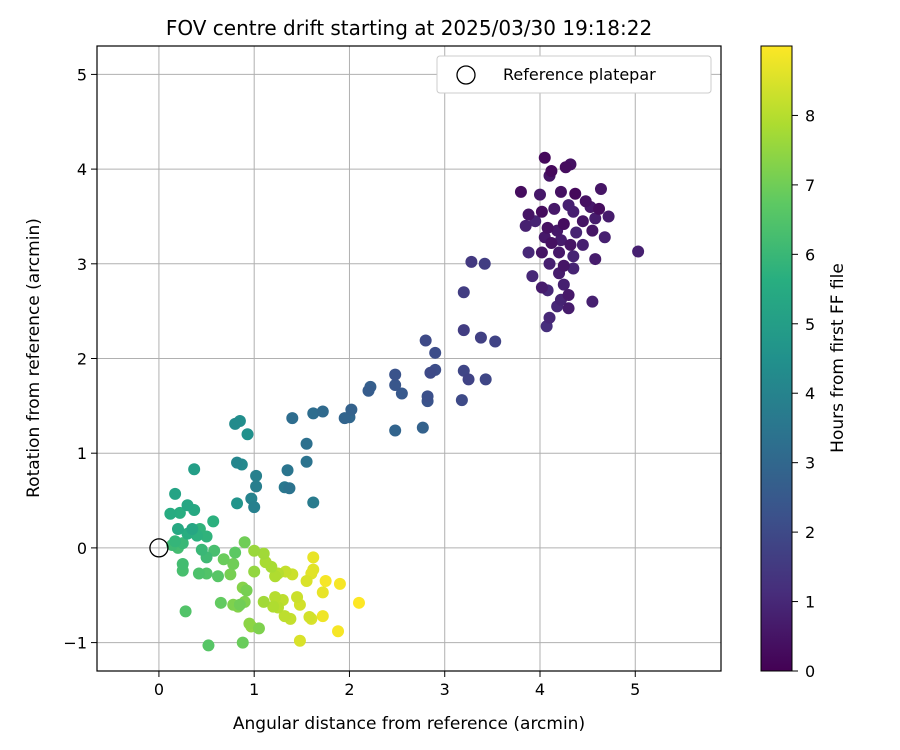 The image size is (900, 750). I want to click on legend-label: Reference platepar, so click(579, 74).